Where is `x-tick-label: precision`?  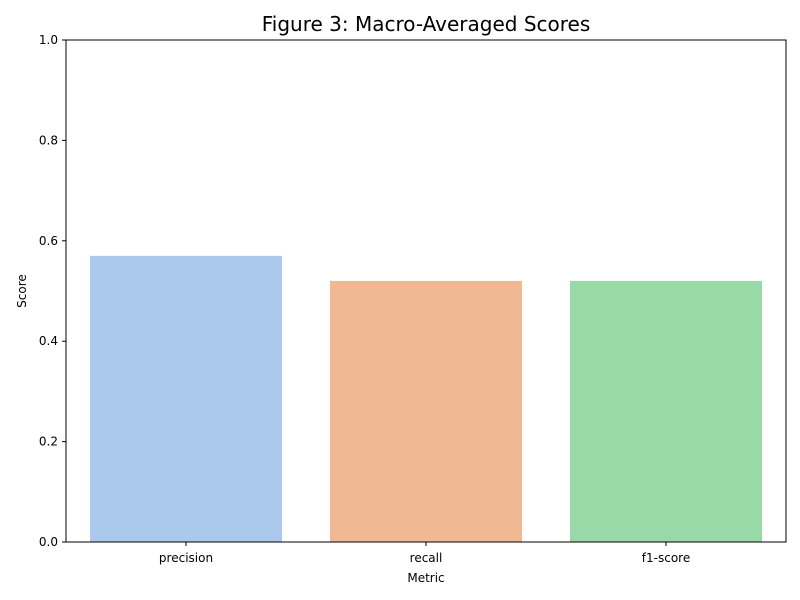 x-tick-label: precision is located at coordinates (186, 558).